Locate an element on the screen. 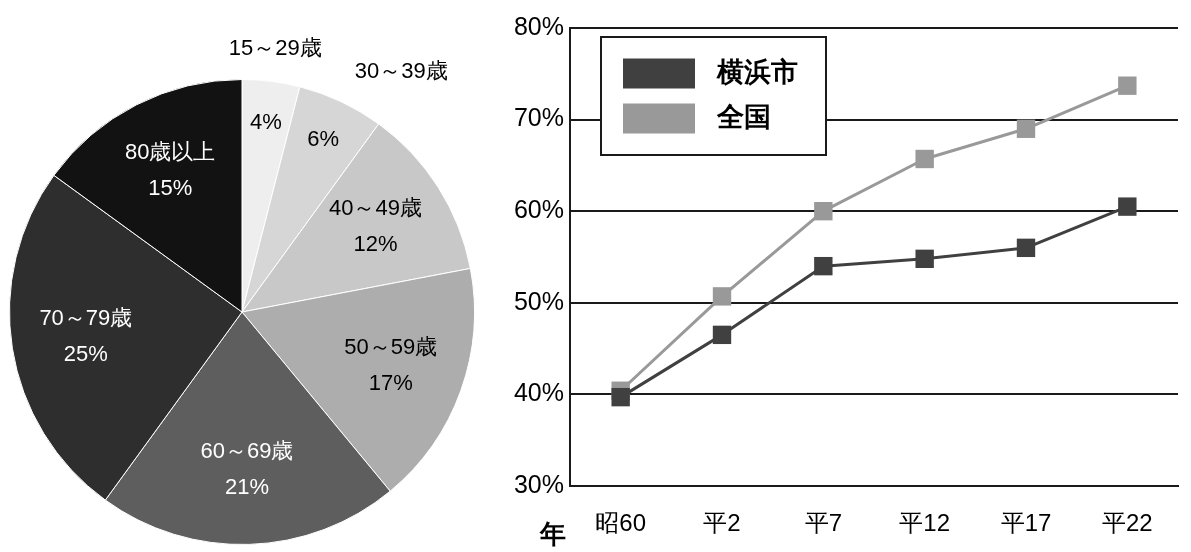 This screenshot has height=552, width=1191. x-tick-label: 平7 is located at coordinates (823, 523).